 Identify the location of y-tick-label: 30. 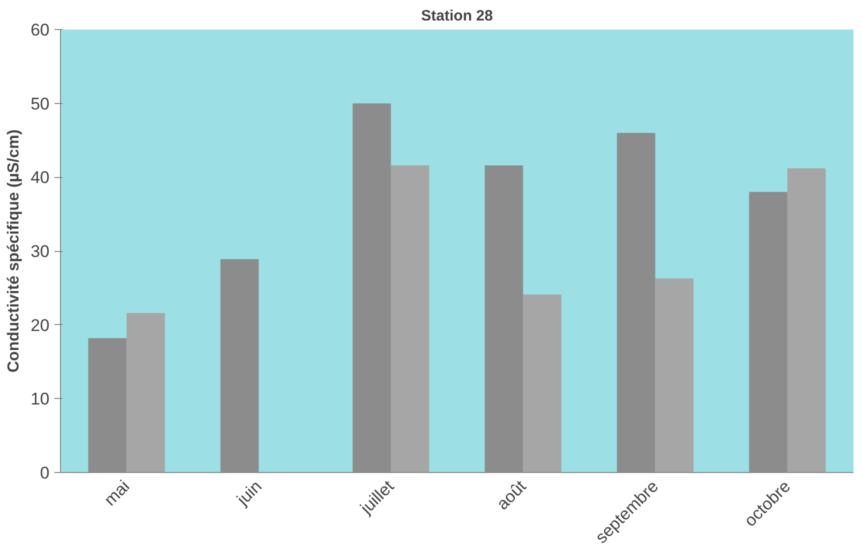
(40, 251).